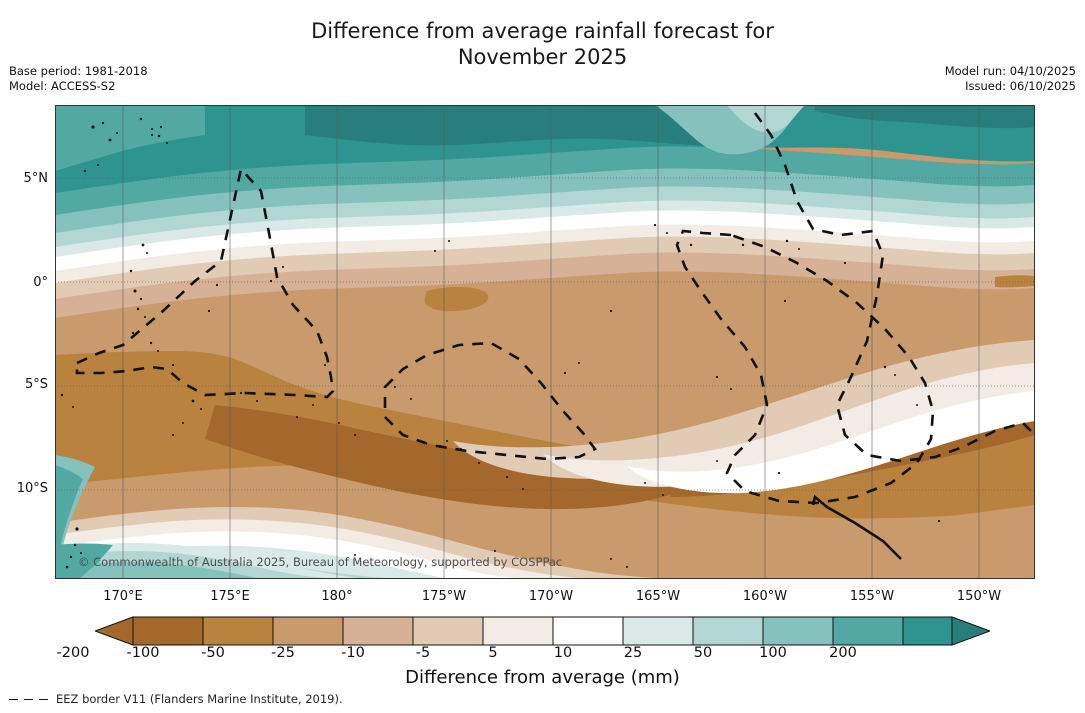  Describe the element at coordinates (1020, 86) in the screenshot. I see `issued-date-text: Issued: 06/10/2025` at that location.